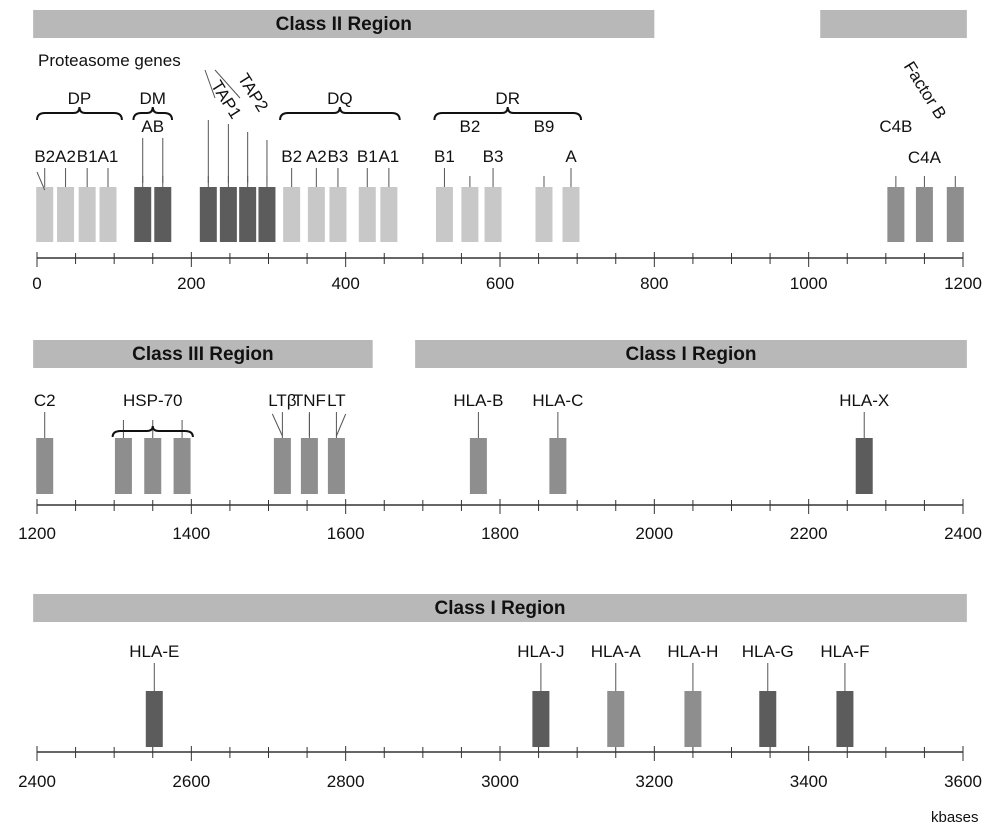 This screenshot has height=830, width=1000. Describe the element at coordinates (346, 781) in the screenshot. I see `tick-label: 2800` at that location.